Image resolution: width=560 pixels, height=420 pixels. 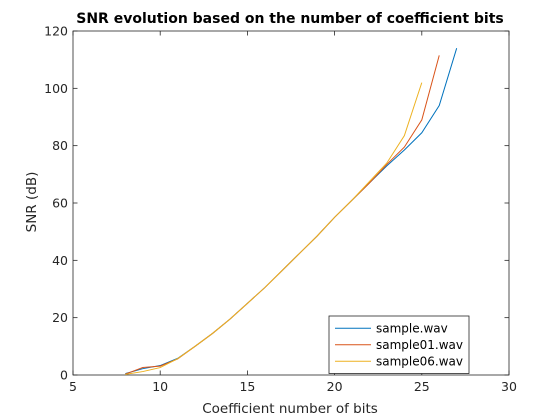 What do you see at coordinates (419, 345) in the screenshot?
I see `legend-label: sample01.wav` at bounding box center [419, 345].